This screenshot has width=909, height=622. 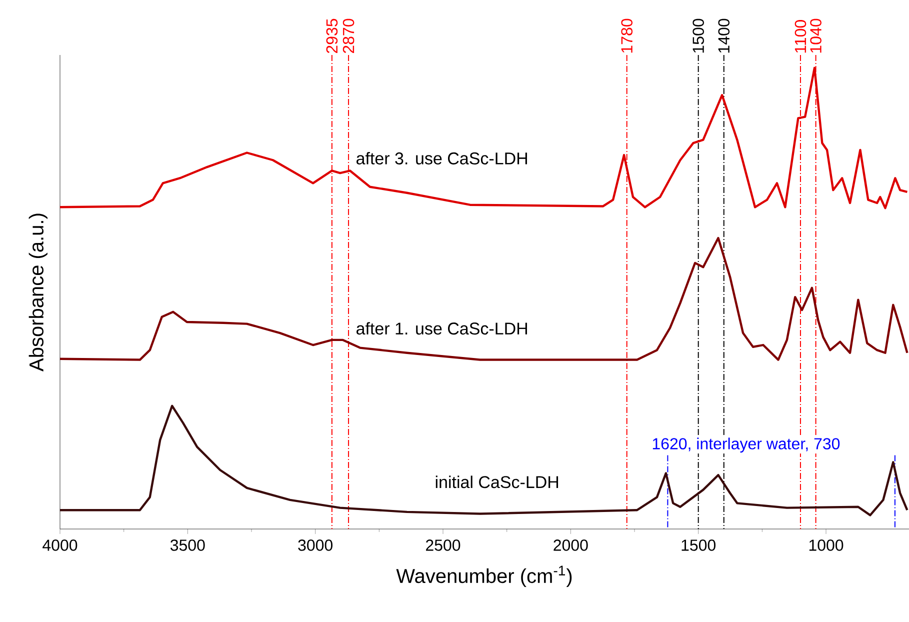 I want to click on ref-line-label: 1400, so click(x=724, y=35).